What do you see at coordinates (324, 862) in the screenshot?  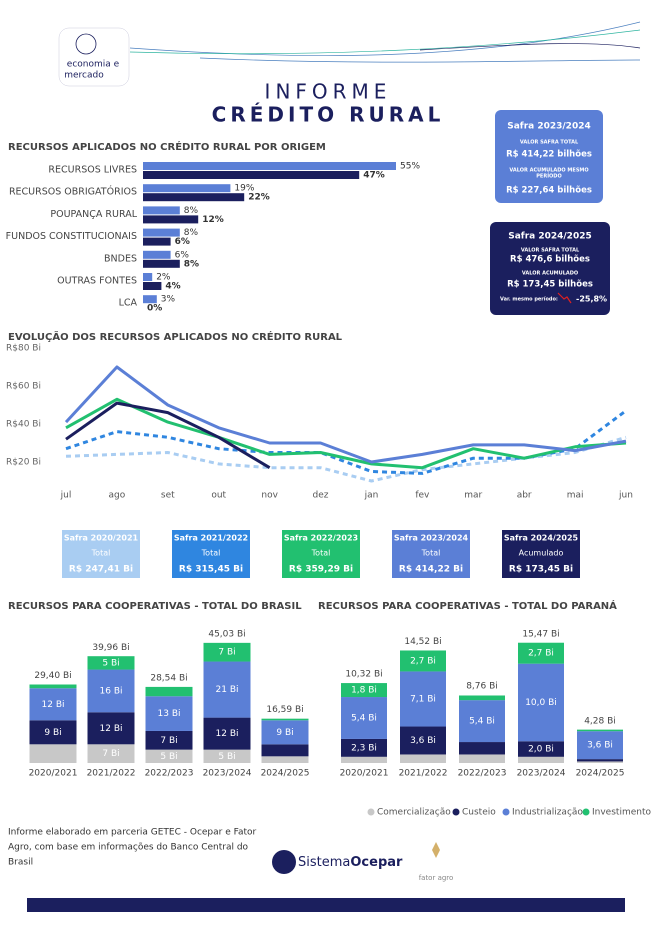 I see `ocepar-logo-a: Sistema` at bounding box center [324, 862].